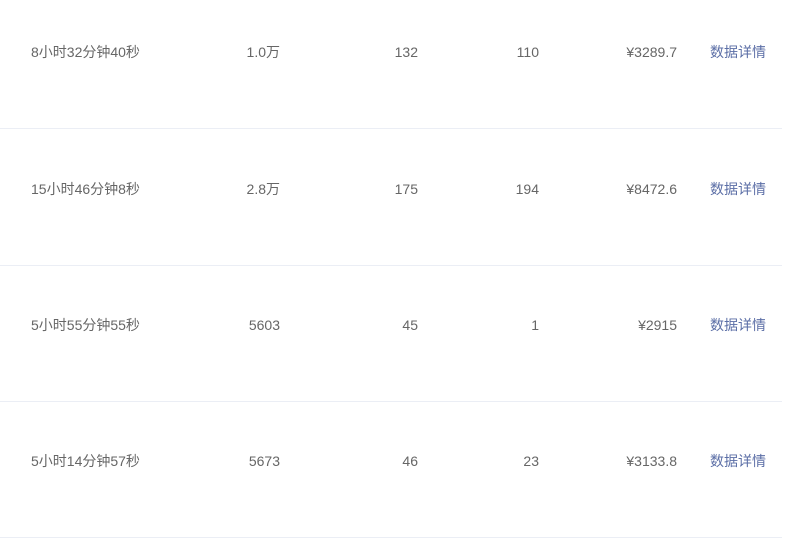 This screenshot has width=800, height=539. What do you see at coordinates (85, 189) in the screenshot?
I see `duration-cell: 15小时46分钟8秒` at bounding box center [85, 189].